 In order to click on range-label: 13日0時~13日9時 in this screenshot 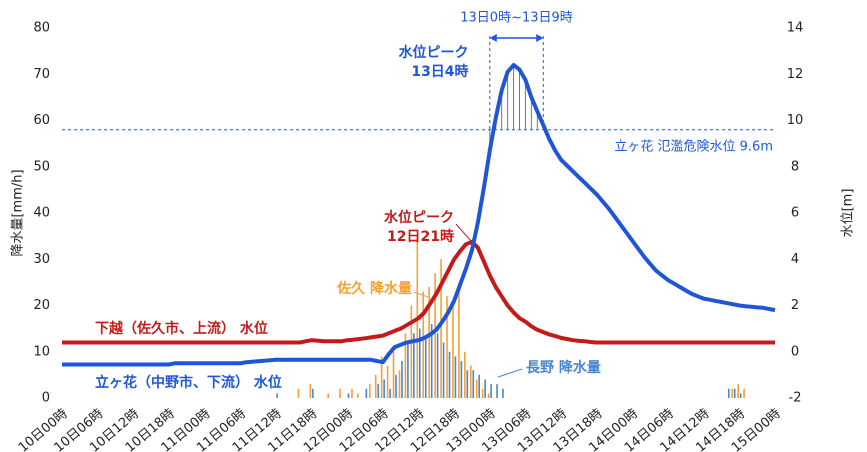, I will do `click(516, 18)`.